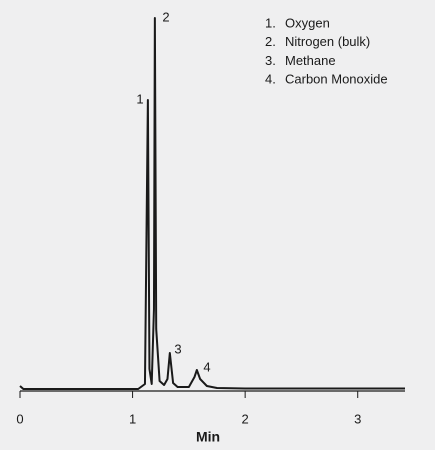  Describe the element at coordinates (139, 98) in the screenshot. I see `peak-label: 1` at that location.